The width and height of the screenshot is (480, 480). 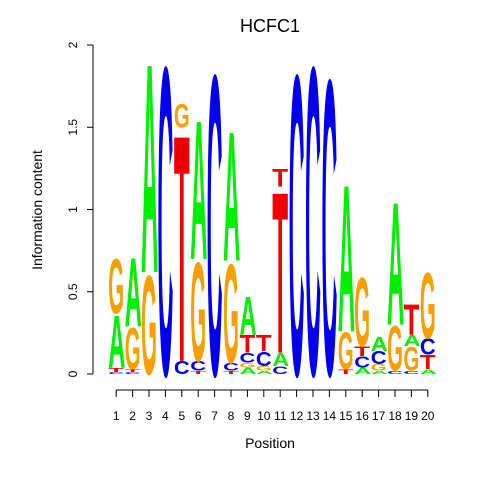 I want to click on y-axis-label: Information content, so click(x=37, y=210).